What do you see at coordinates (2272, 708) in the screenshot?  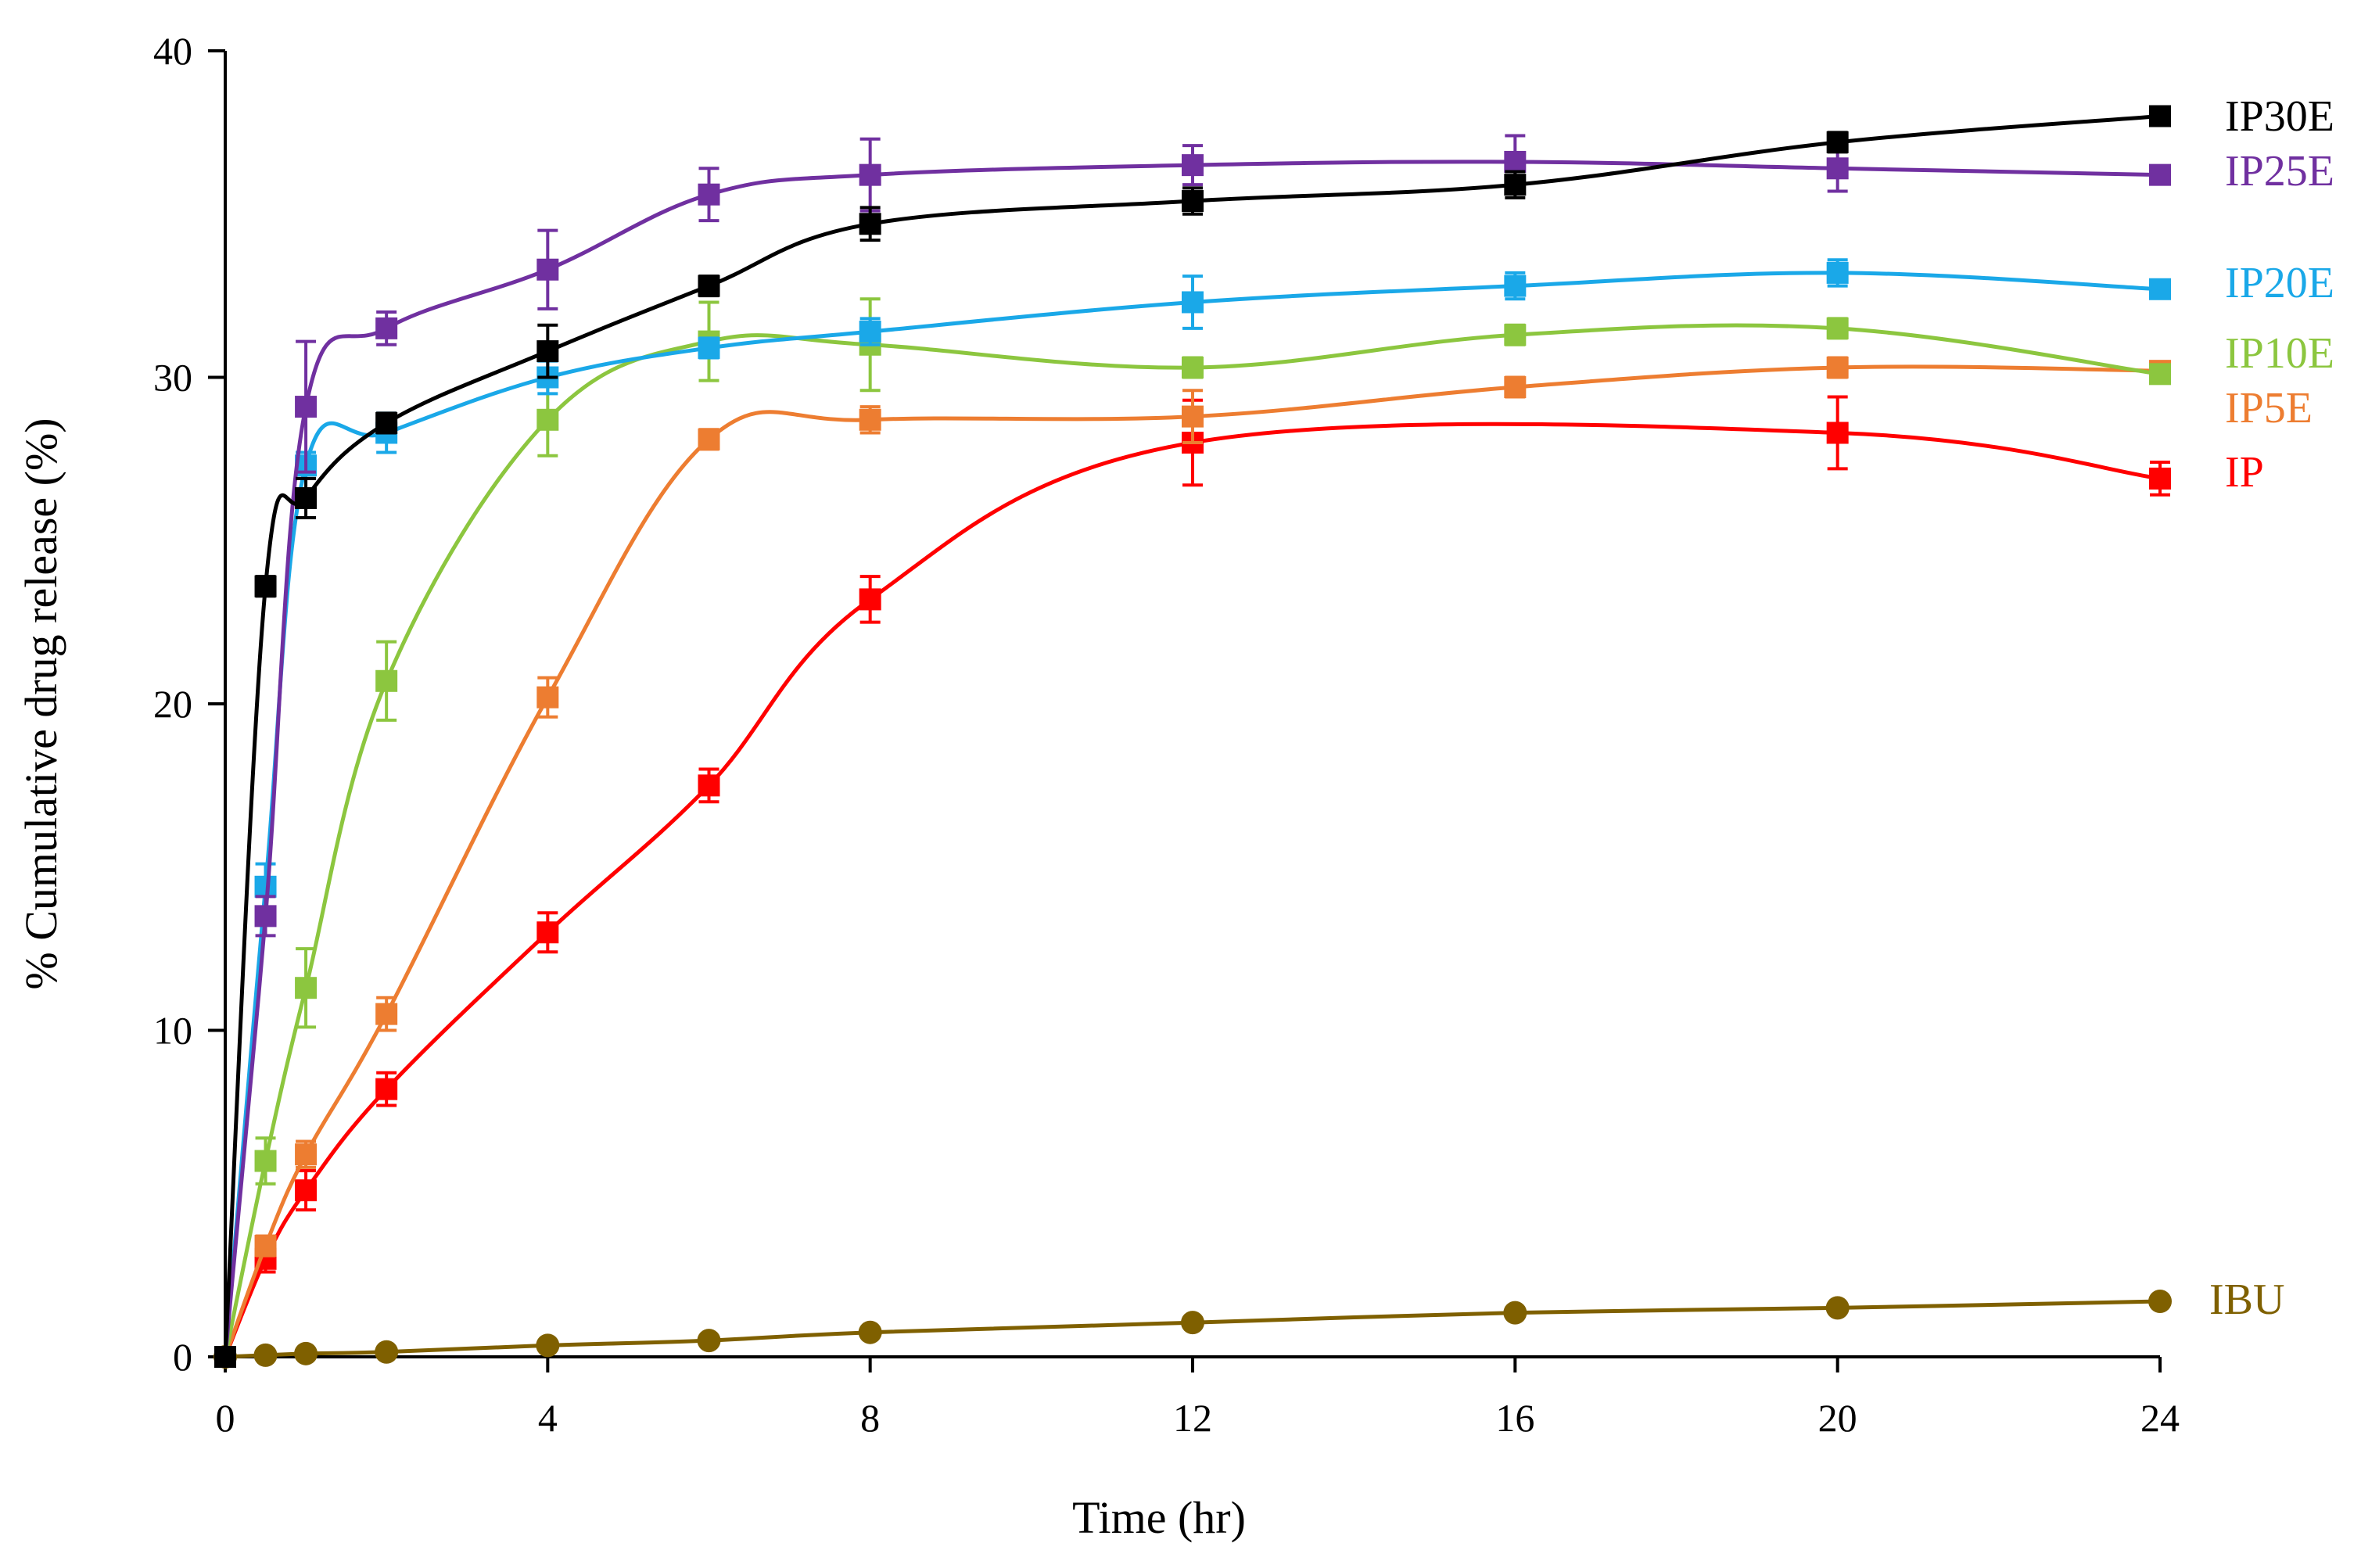 I see `legend: IP30E IP25E IP20E IP10E IP5E IP IBU` at bounding box center [2272, 708].